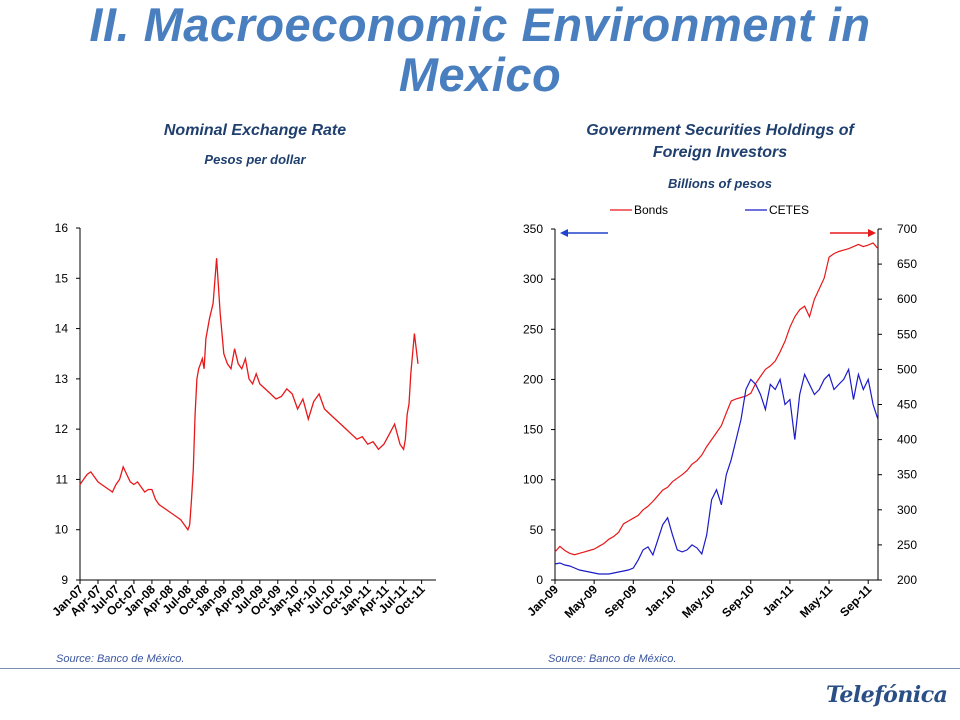 The height and width of the screenshot is (720, 960). Describe the element at coordinates (480, 74) in the screenshot. I see `slide-title-line2: Mexico` at that location.